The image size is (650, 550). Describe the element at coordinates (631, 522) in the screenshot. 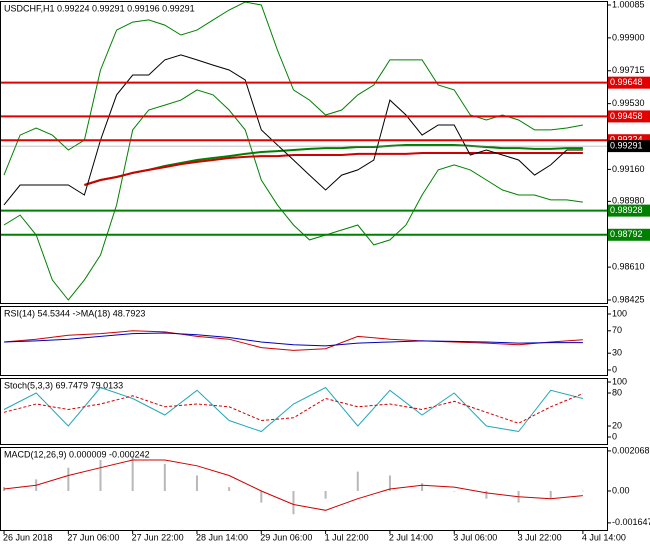

I see `y-tick-label: -0.001647` at that location.